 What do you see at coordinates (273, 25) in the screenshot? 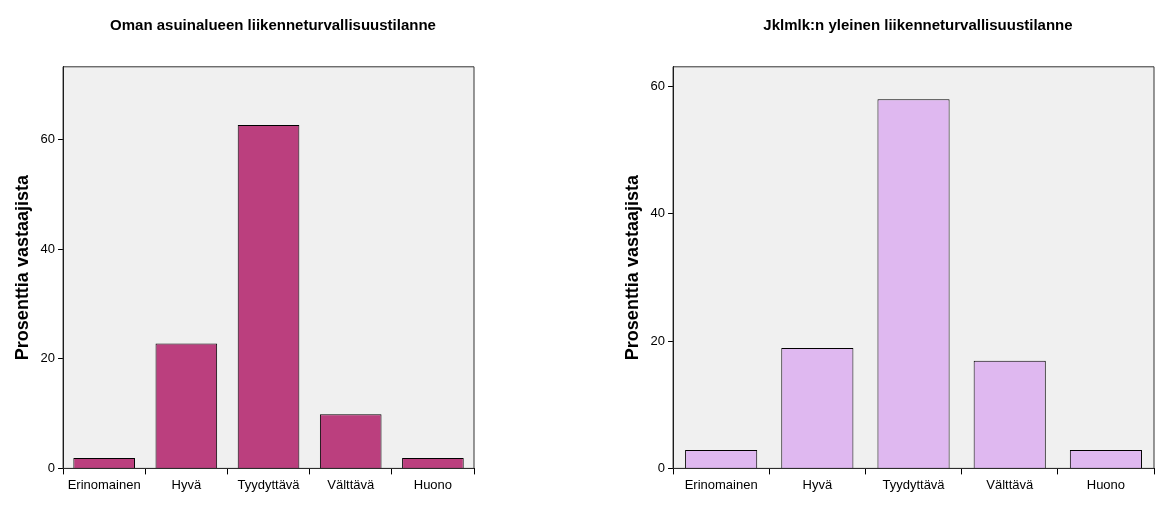
I see `chart-title: Oman asuinalueen liikenneturvallisuustilanne` at bounding box center [273, 25].